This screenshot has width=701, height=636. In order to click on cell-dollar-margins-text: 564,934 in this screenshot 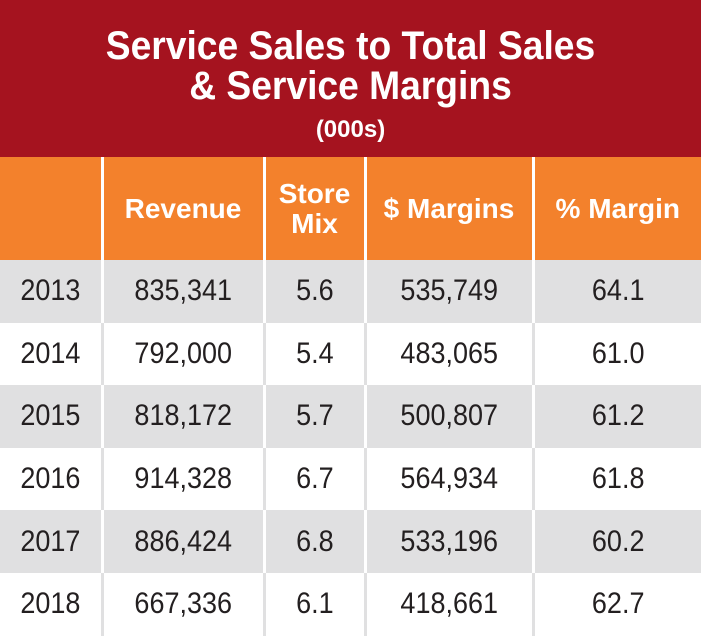, I will do `click(449, 479)`.